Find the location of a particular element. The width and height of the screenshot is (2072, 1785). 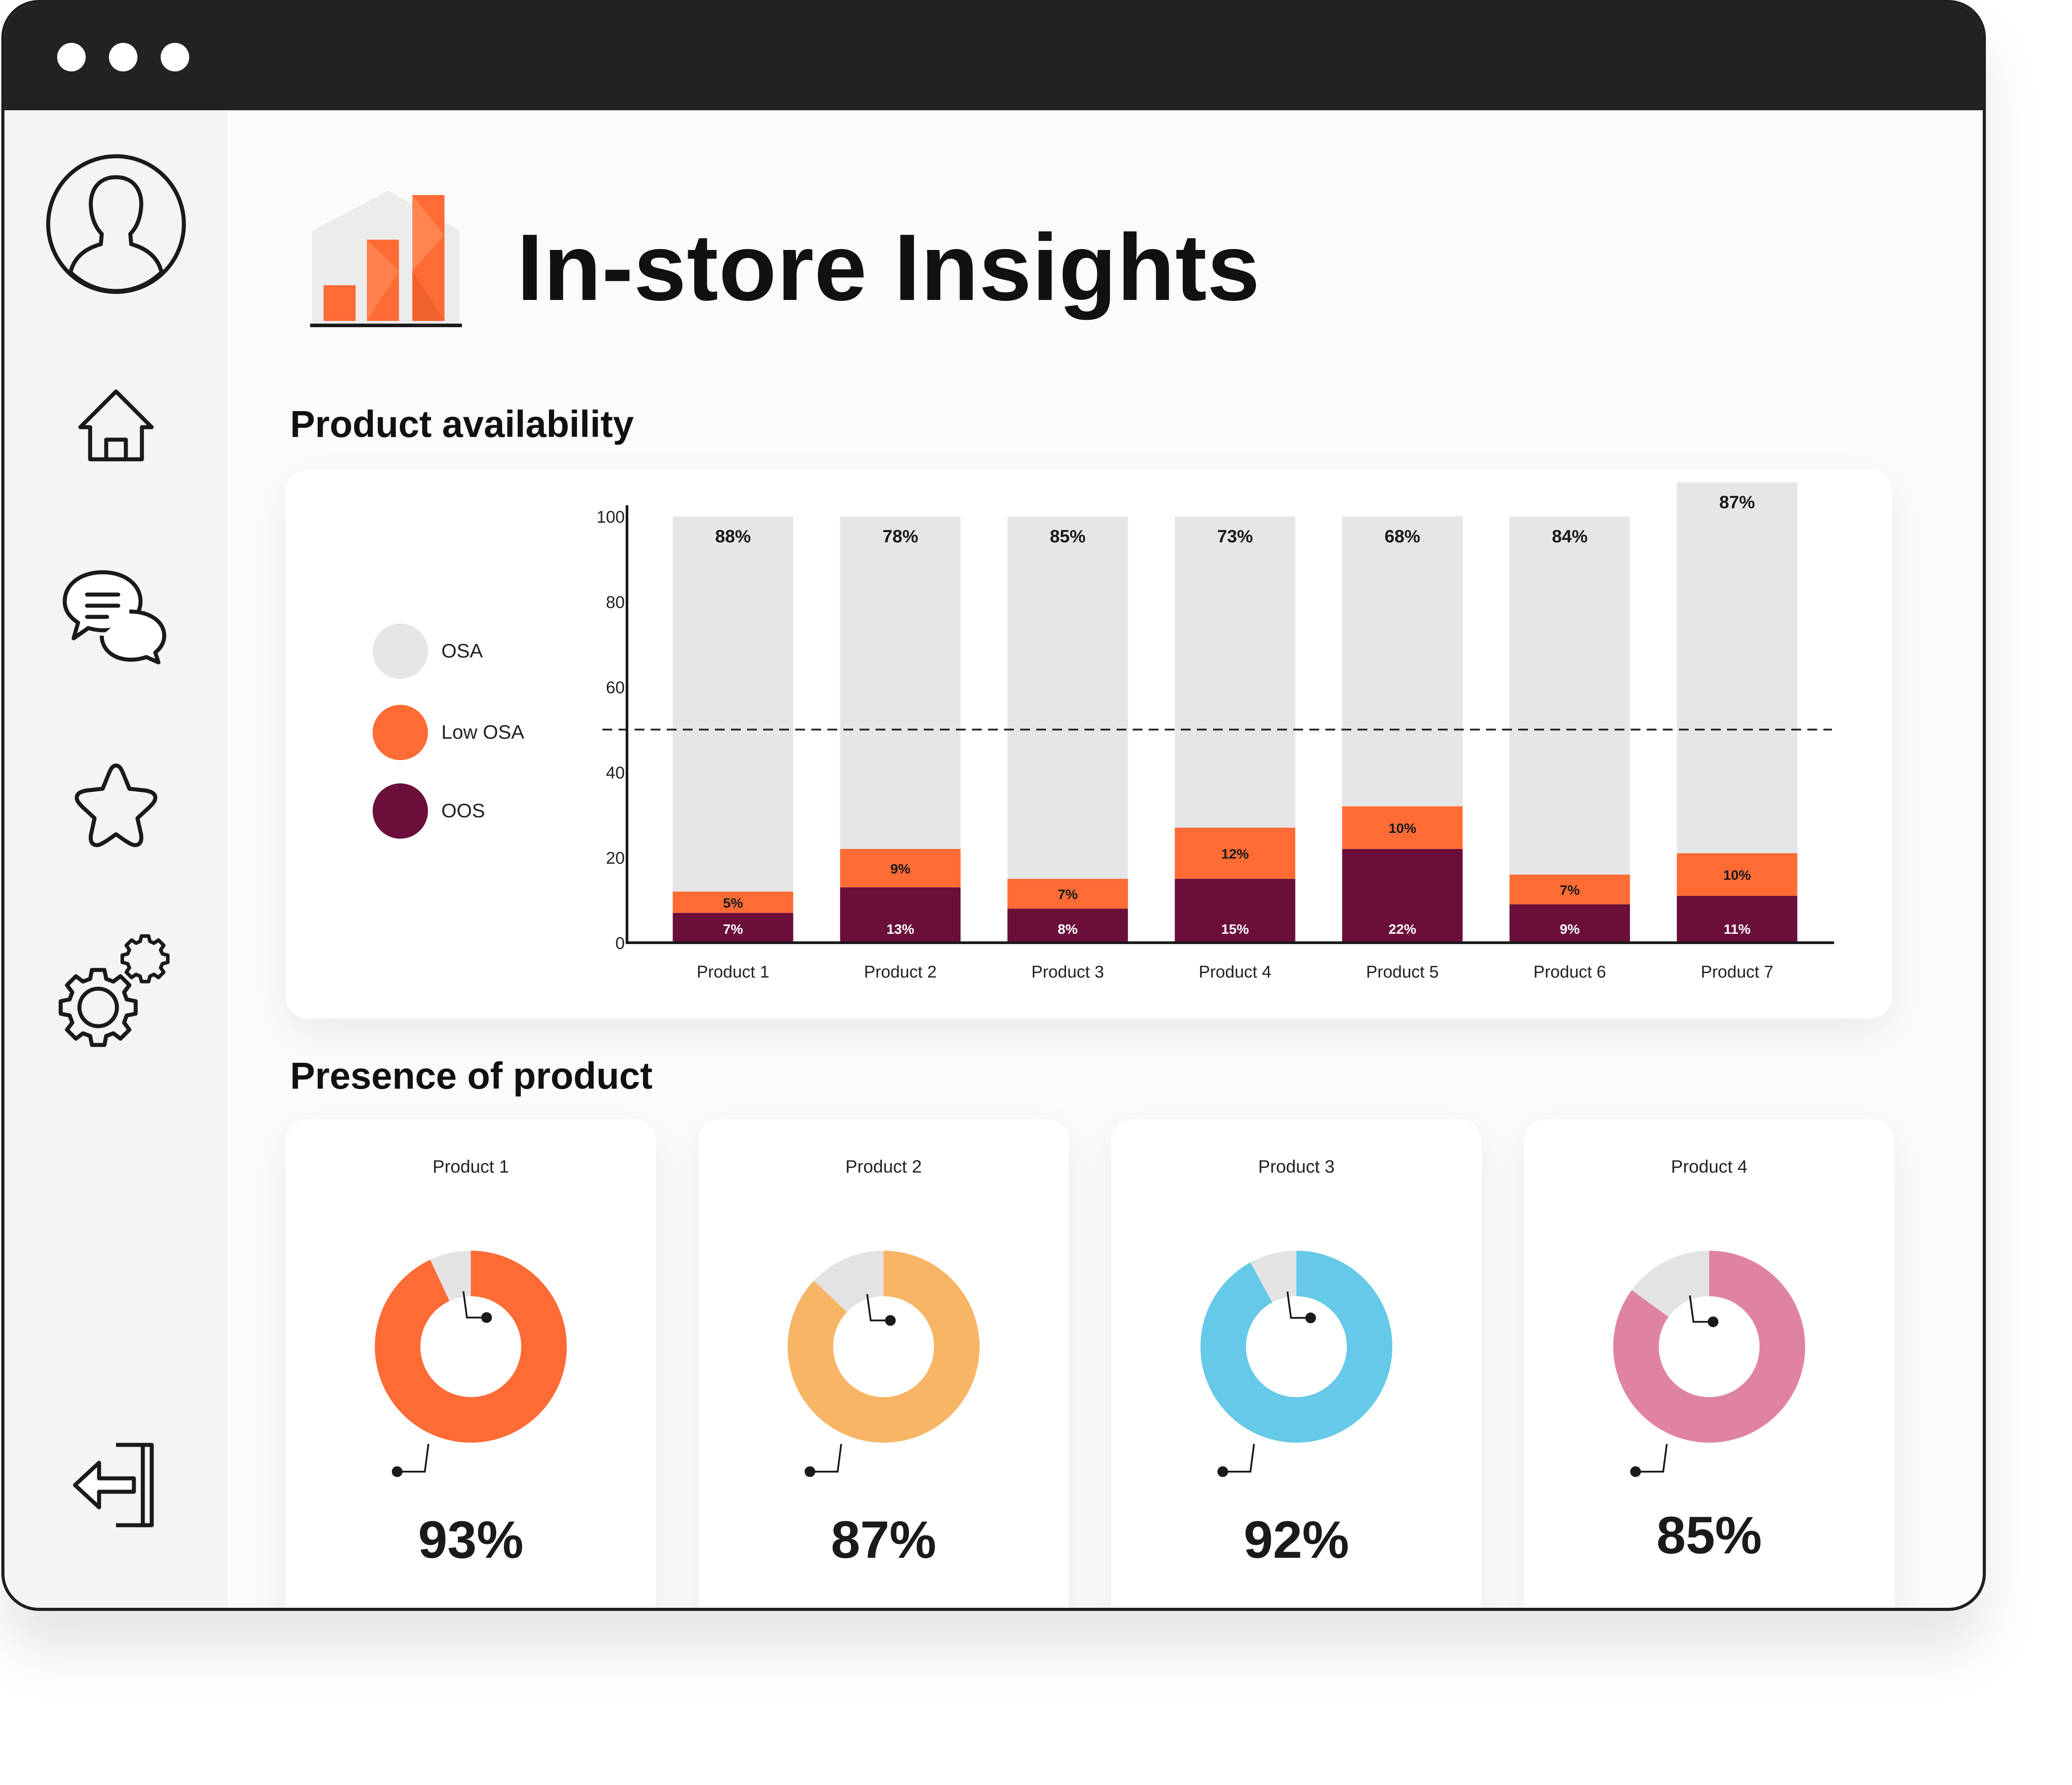

legend-swatch-oos is located at coordinates (401, 811).